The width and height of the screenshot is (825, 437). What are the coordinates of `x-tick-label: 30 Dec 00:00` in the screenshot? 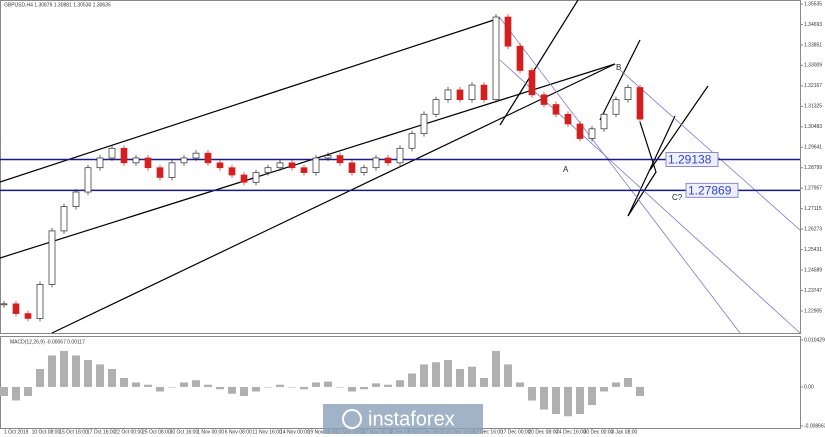 It's located at (599, 432).